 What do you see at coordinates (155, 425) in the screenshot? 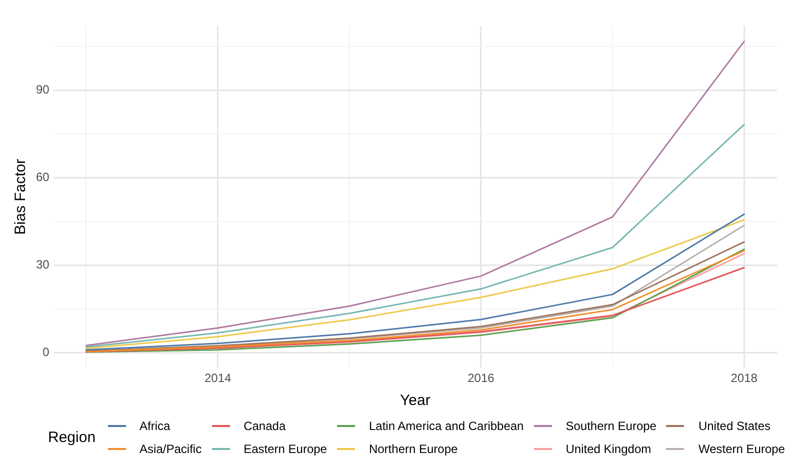
I see `legend-label: Africa` at bounding box center [155, 425].